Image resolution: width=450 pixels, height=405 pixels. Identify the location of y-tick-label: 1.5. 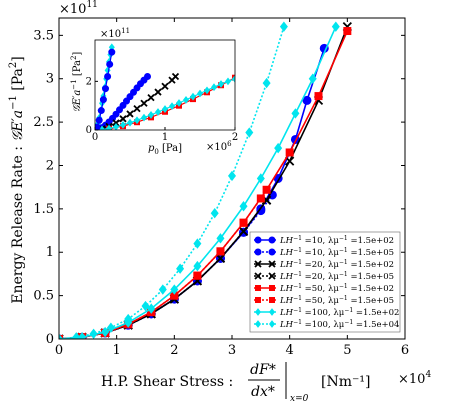
(43, 209).